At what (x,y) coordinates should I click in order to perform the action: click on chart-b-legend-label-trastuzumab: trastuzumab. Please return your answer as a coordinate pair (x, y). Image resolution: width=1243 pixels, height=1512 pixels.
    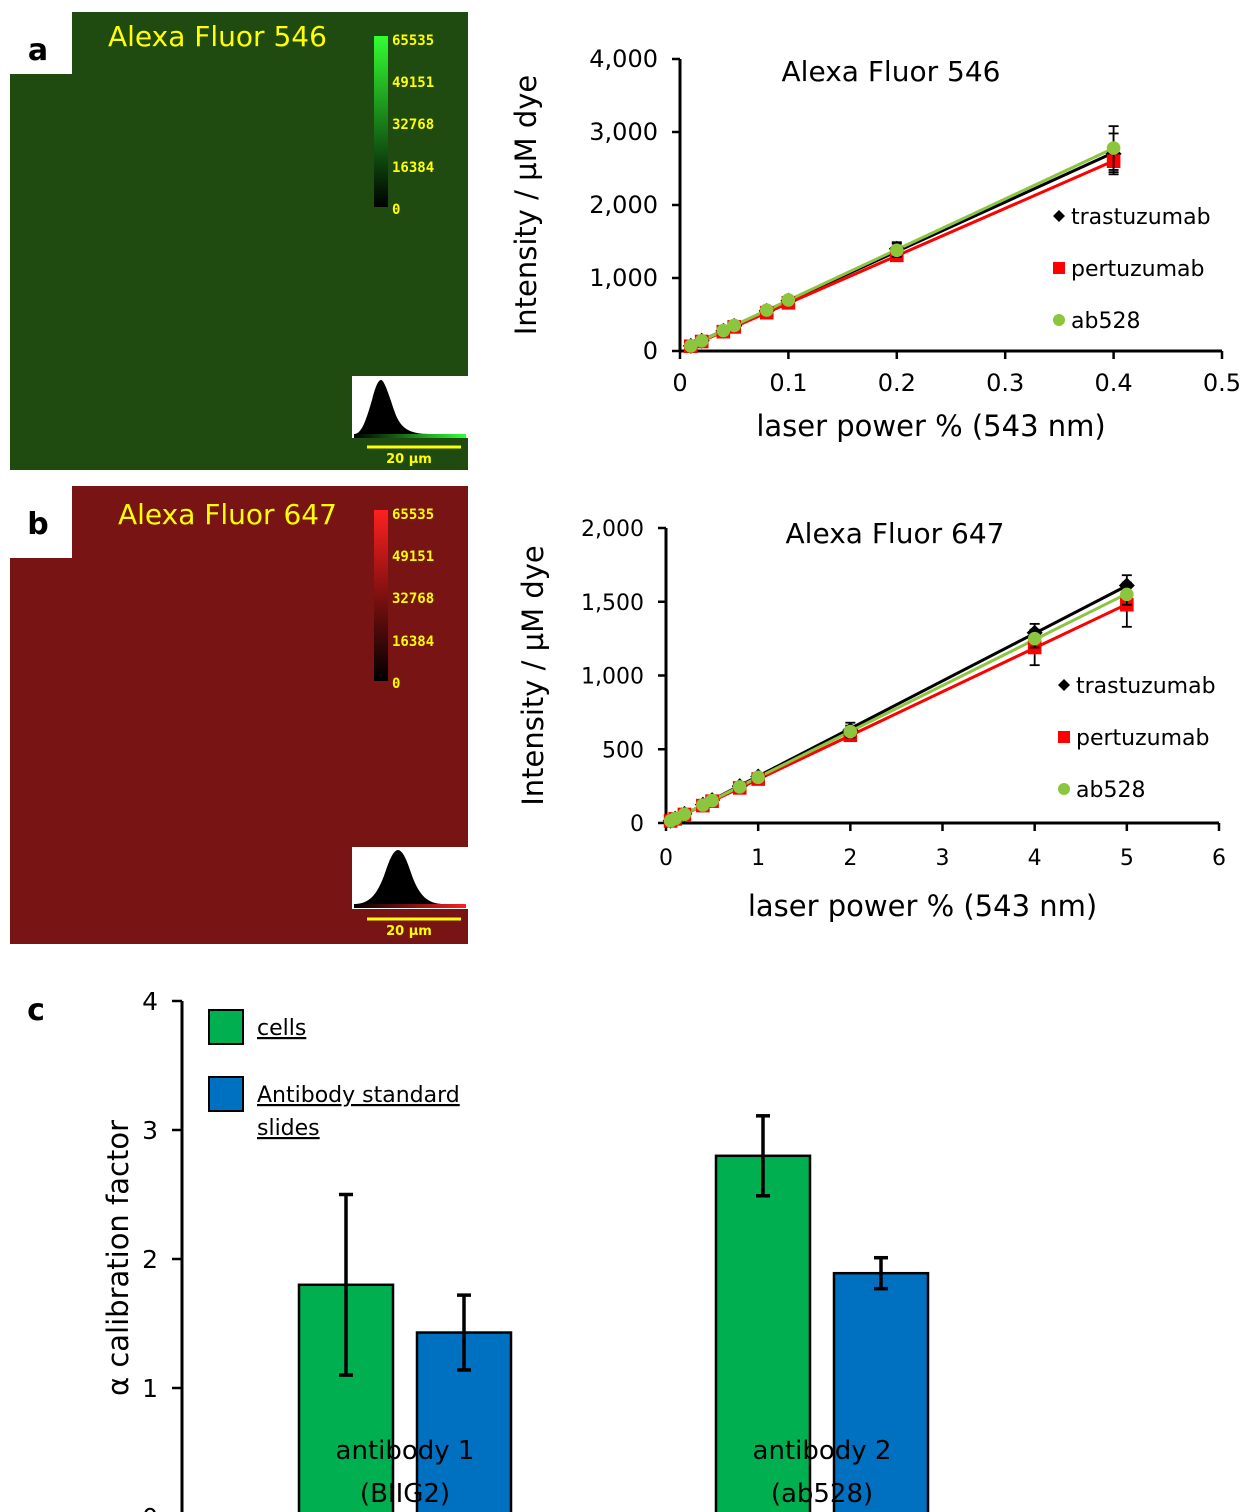
    Looking at the image, I should click on (1146, 686).